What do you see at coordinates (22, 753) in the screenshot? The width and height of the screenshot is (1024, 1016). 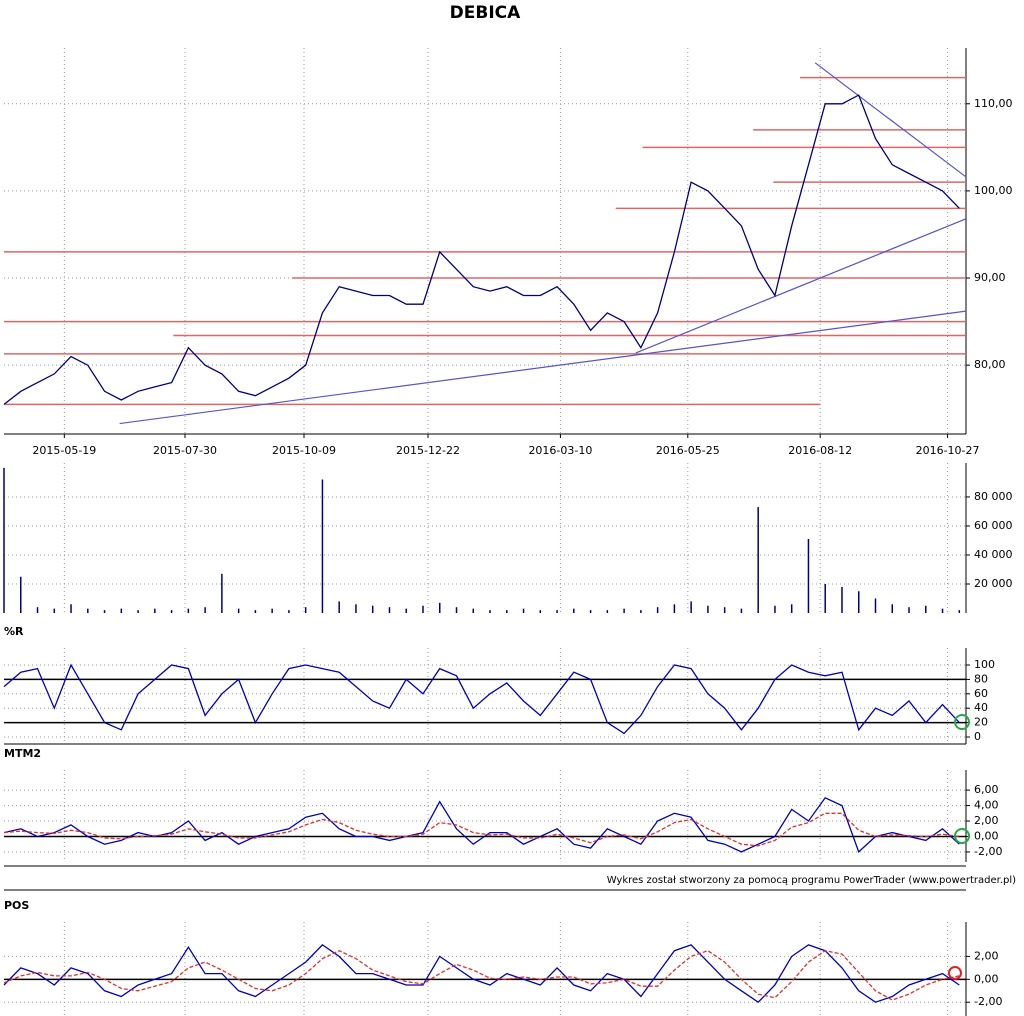 I see `panel-title: MTM2` at bounding box center [22, 753].